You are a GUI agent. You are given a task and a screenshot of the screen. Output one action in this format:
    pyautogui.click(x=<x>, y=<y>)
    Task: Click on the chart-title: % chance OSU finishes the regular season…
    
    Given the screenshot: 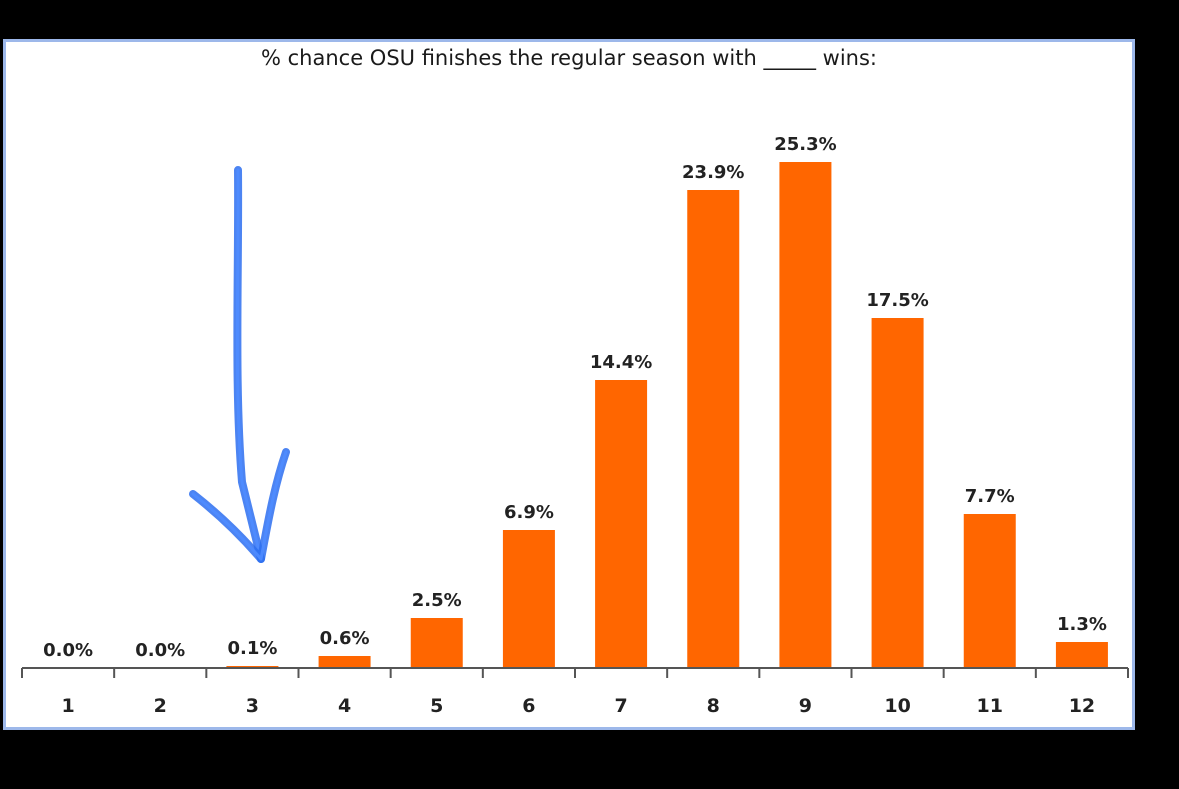 What is the action you would take?
    pyautogui.click(x=569, y=58)
    